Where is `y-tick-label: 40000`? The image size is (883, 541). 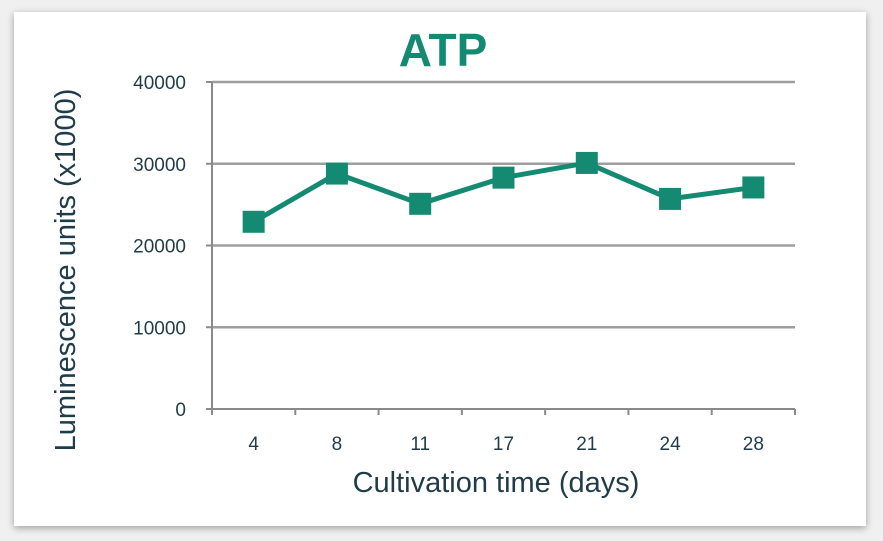 y-tick-label: 40000 is located at coordinates (159, 83).